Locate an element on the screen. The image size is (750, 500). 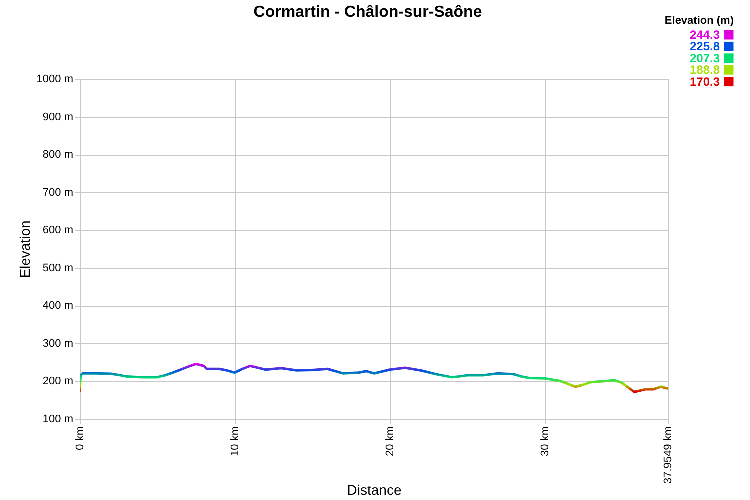
x-axis-title: Distance is located at coordinates (374, 490).